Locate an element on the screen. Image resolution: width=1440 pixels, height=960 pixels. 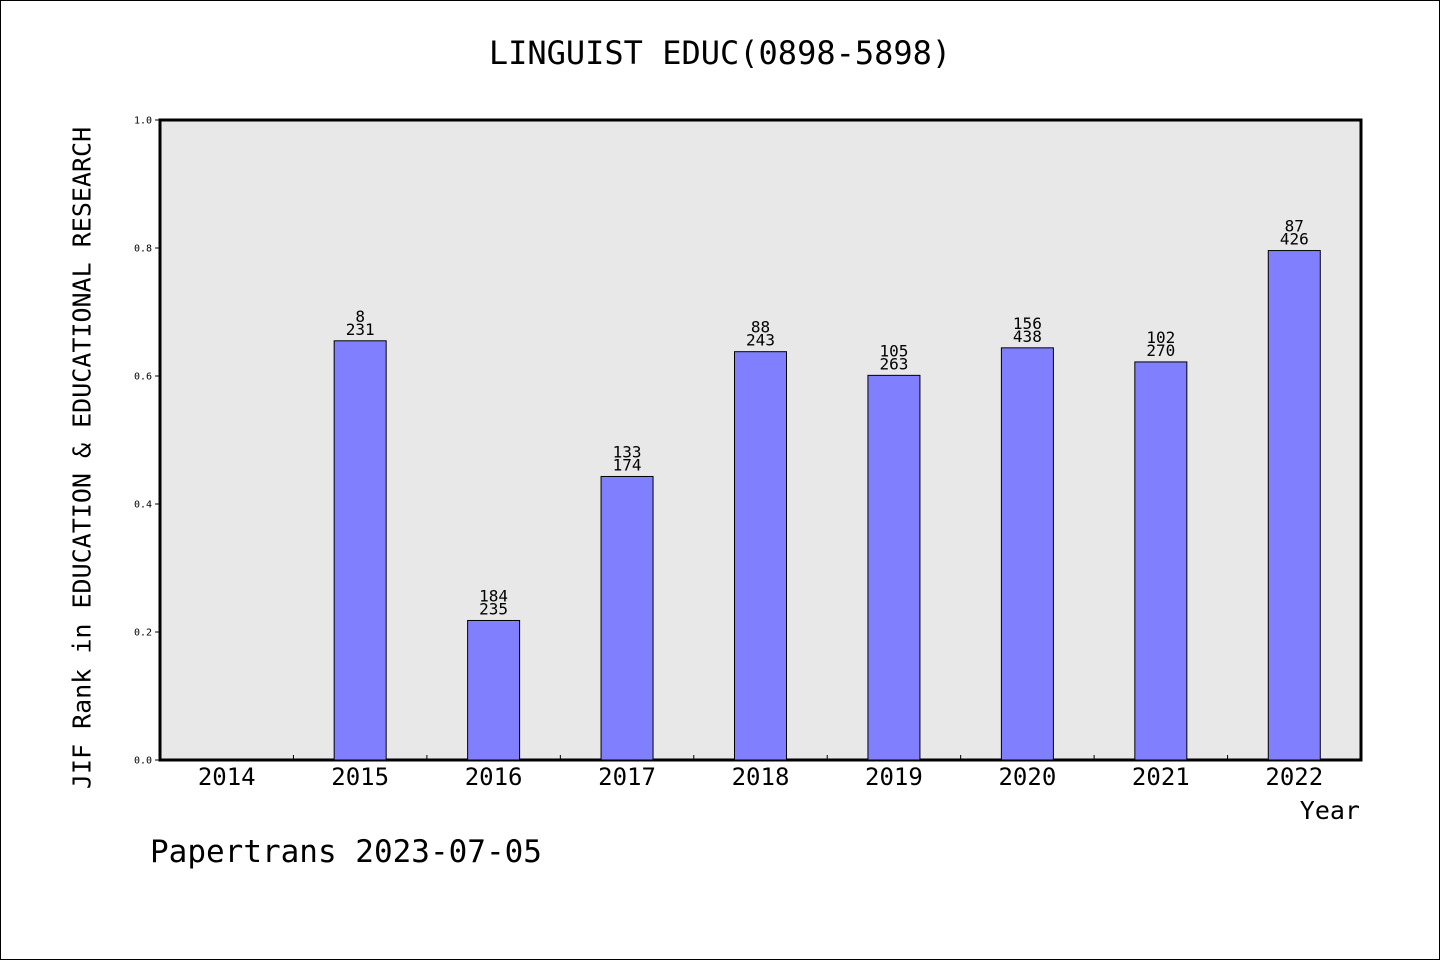
bar-label-total: 263 is located at coordinates (893, 363).